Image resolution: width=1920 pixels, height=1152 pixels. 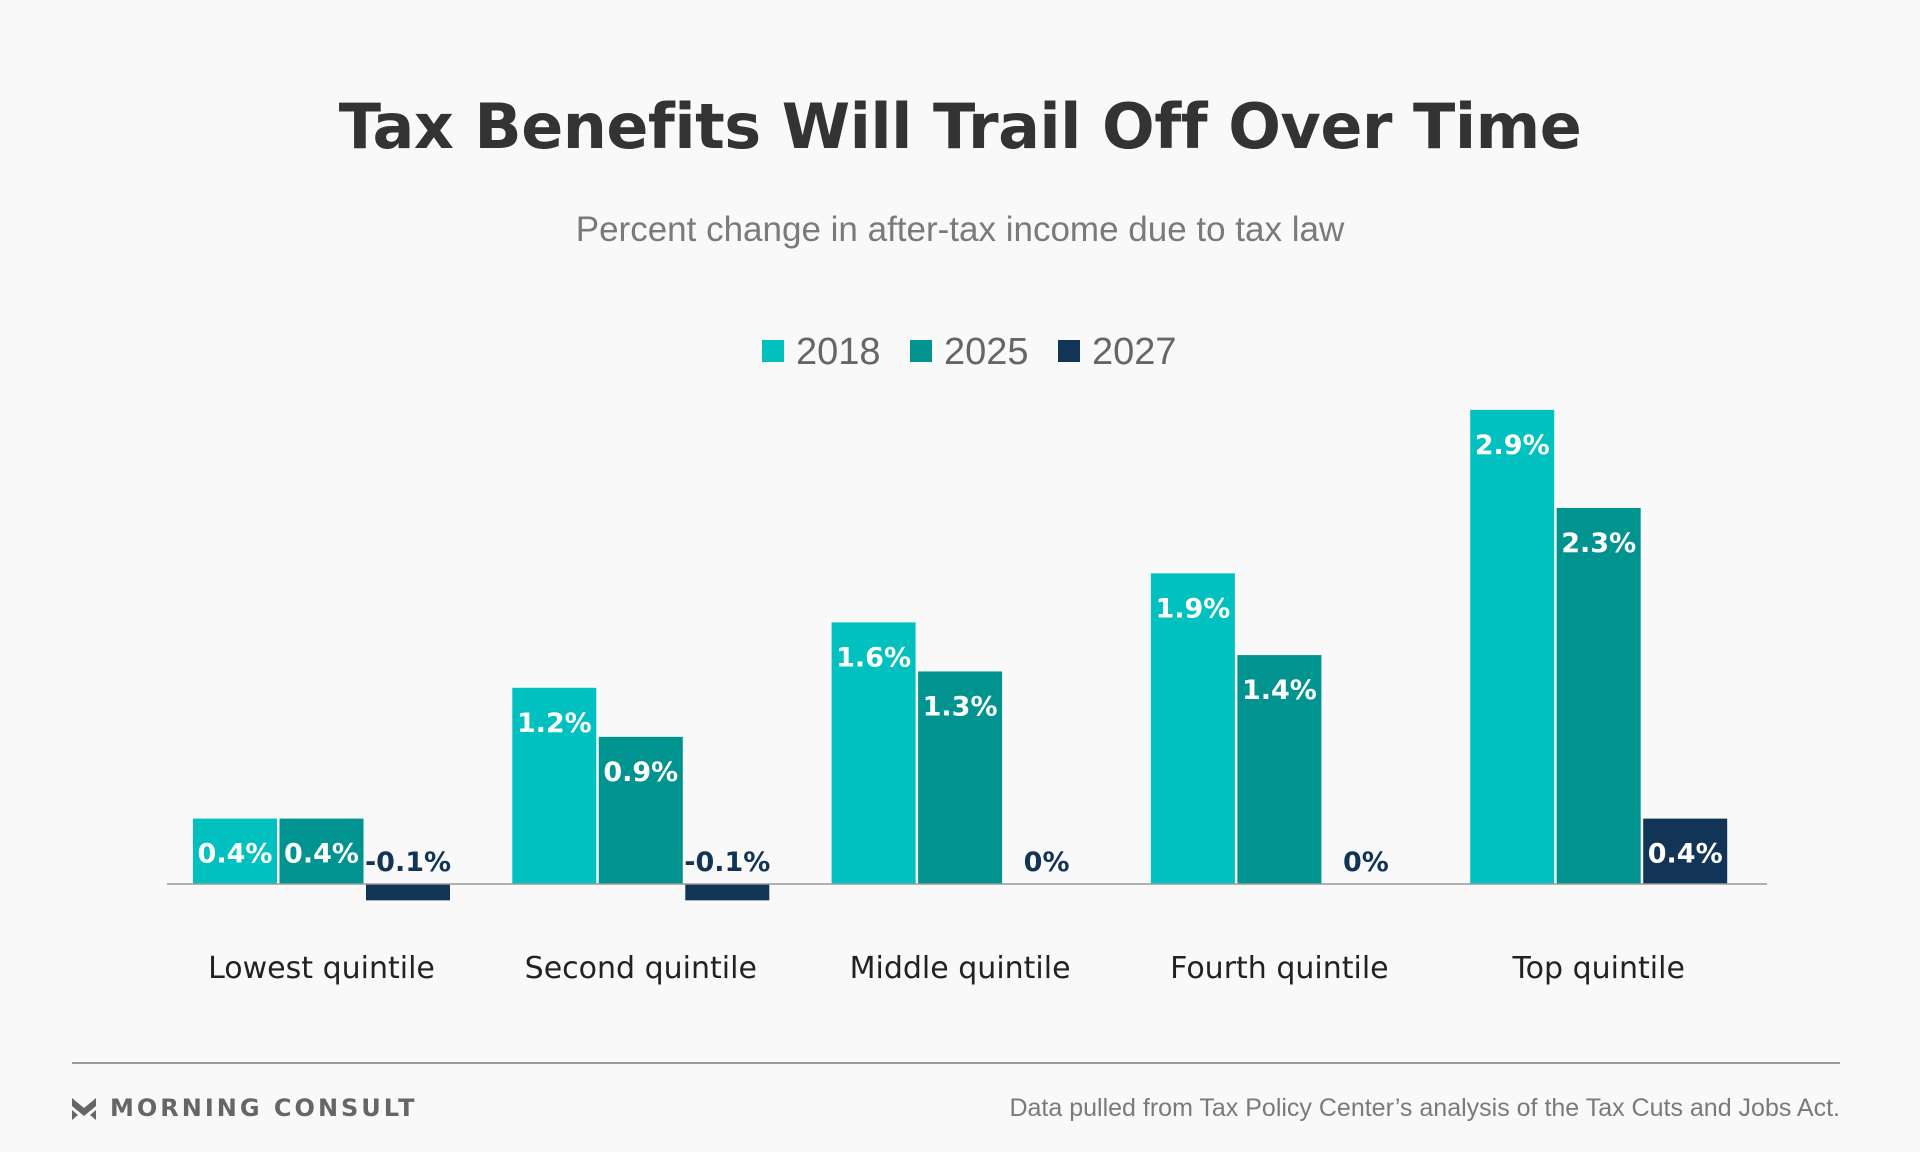 What do you see at coordinates (873, 657) in the screenshot?
I see `data-label-2018-3: 1.6%` at bounding box center [873, 657].